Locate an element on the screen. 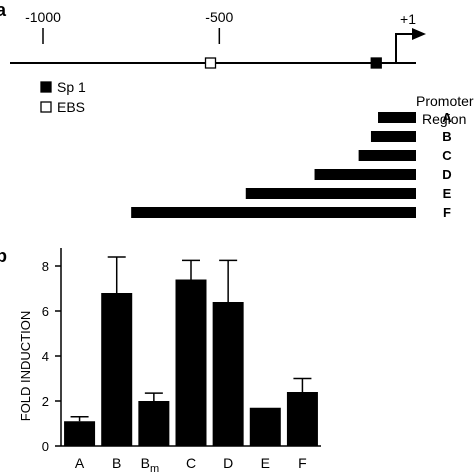  region-header-line2: Region is located at coordinates (444, 119).